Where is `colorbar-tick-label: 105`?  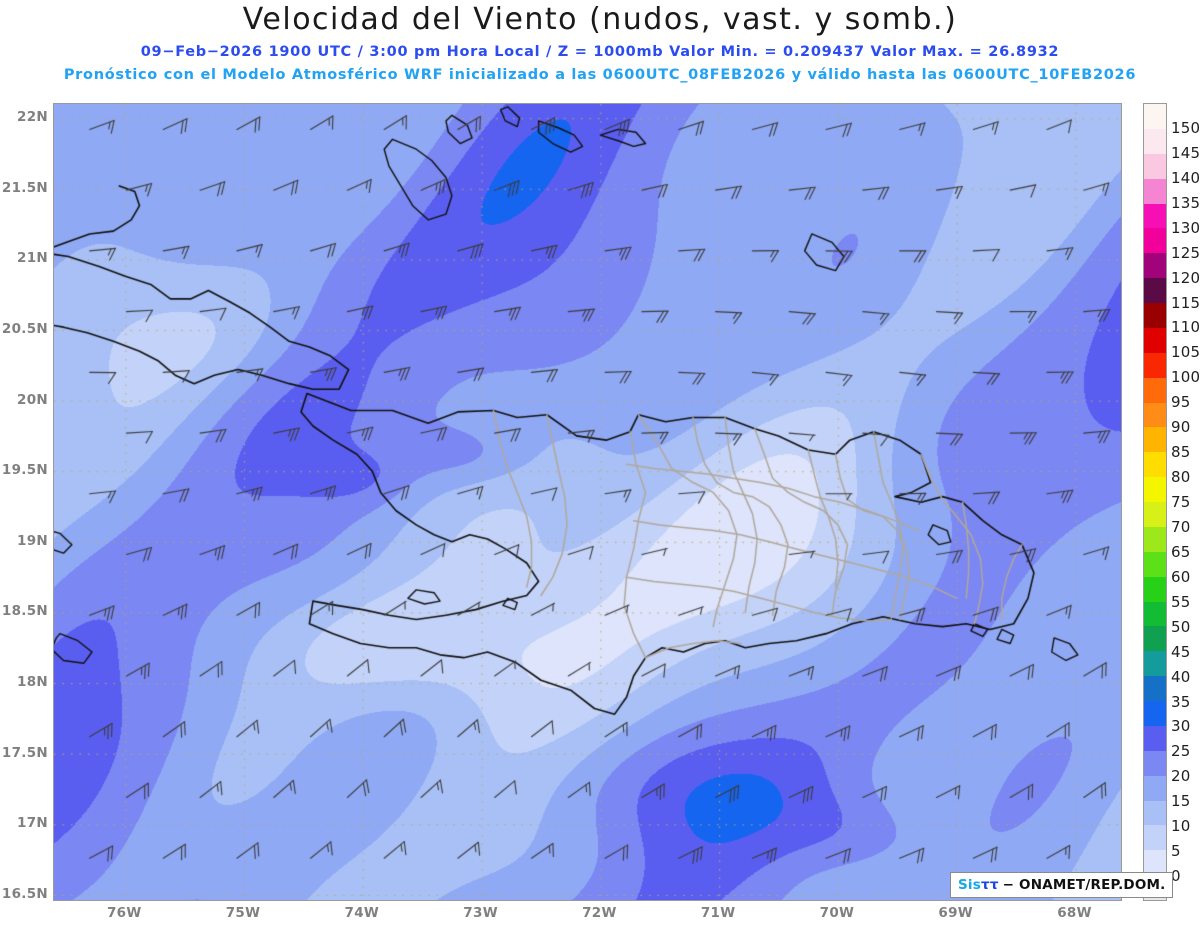
colorbar-tick-label: 105 is located at coordinates (1185, 352).